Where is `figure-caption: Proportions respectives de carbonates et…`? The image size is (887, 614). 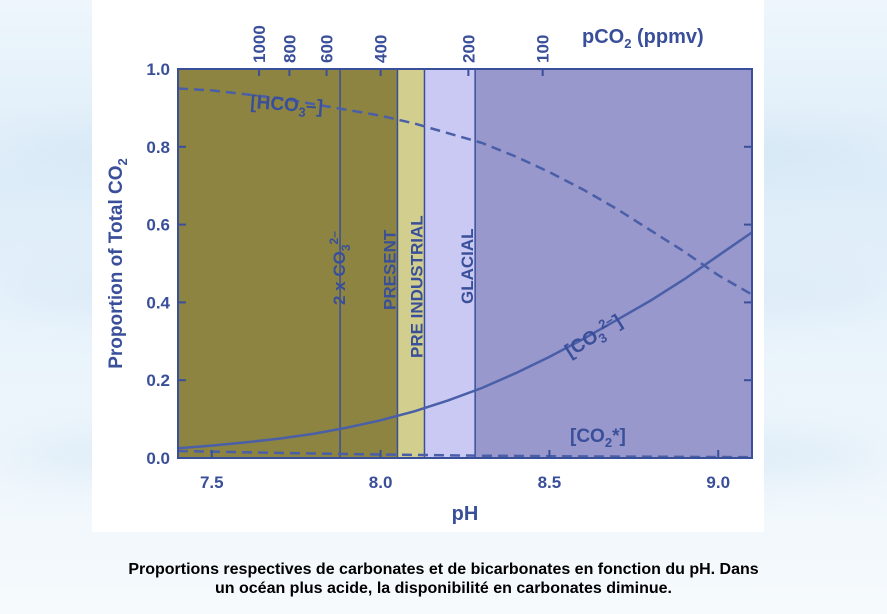
figure-caption: Proportions respectives de carbonates et… is located at coordinates (443, 579).